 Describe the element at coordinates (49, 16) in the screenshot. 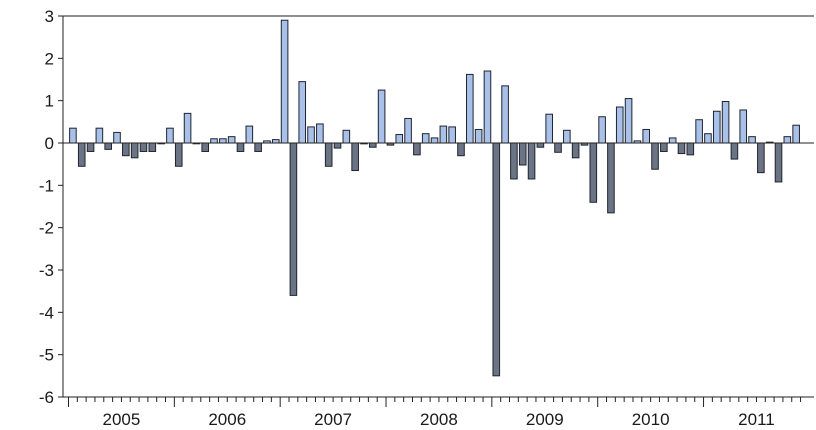

I see `y-tick-label: 3` at that location.